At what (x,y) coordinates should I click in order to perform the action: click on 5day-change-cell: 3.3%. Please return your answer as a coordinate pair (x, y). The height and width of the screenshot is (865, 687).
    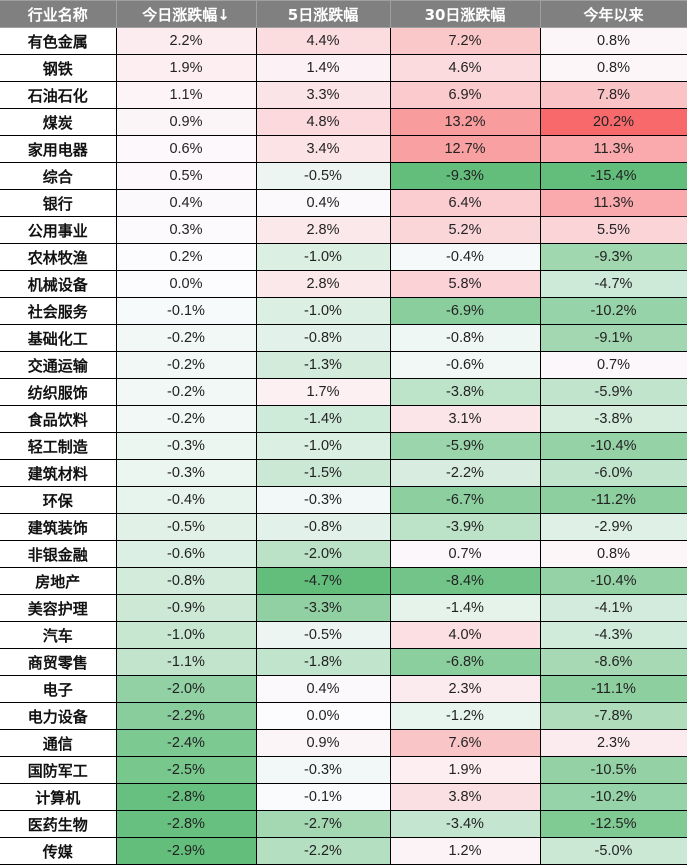
    Looking at the image, I should click on (323, 95).